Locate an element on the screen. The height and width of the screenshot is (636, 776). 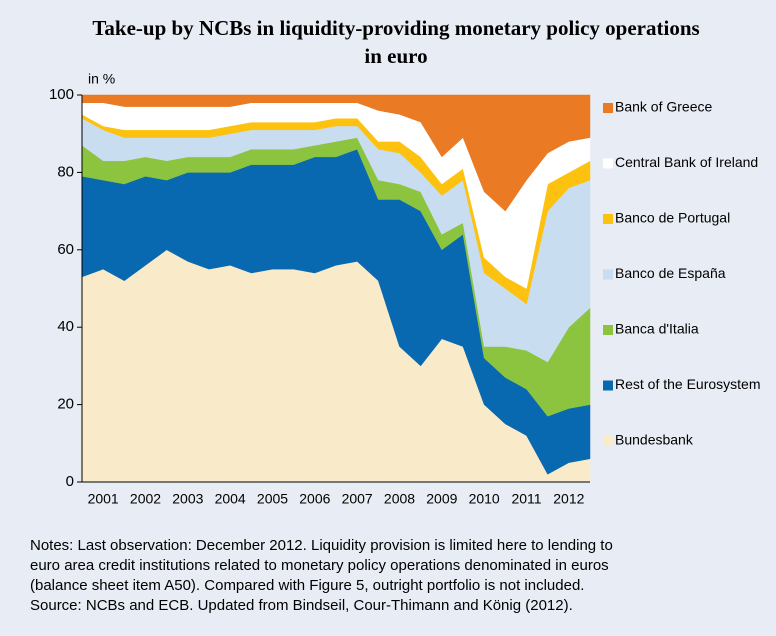
legend-label: Banco de España is located at coordinates (670, 273).